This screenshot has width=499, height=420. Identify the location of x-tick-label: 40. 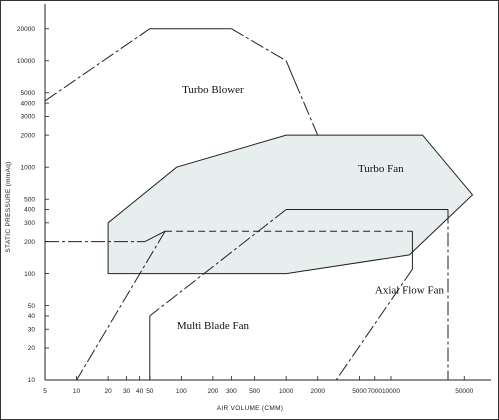
(140, 391).